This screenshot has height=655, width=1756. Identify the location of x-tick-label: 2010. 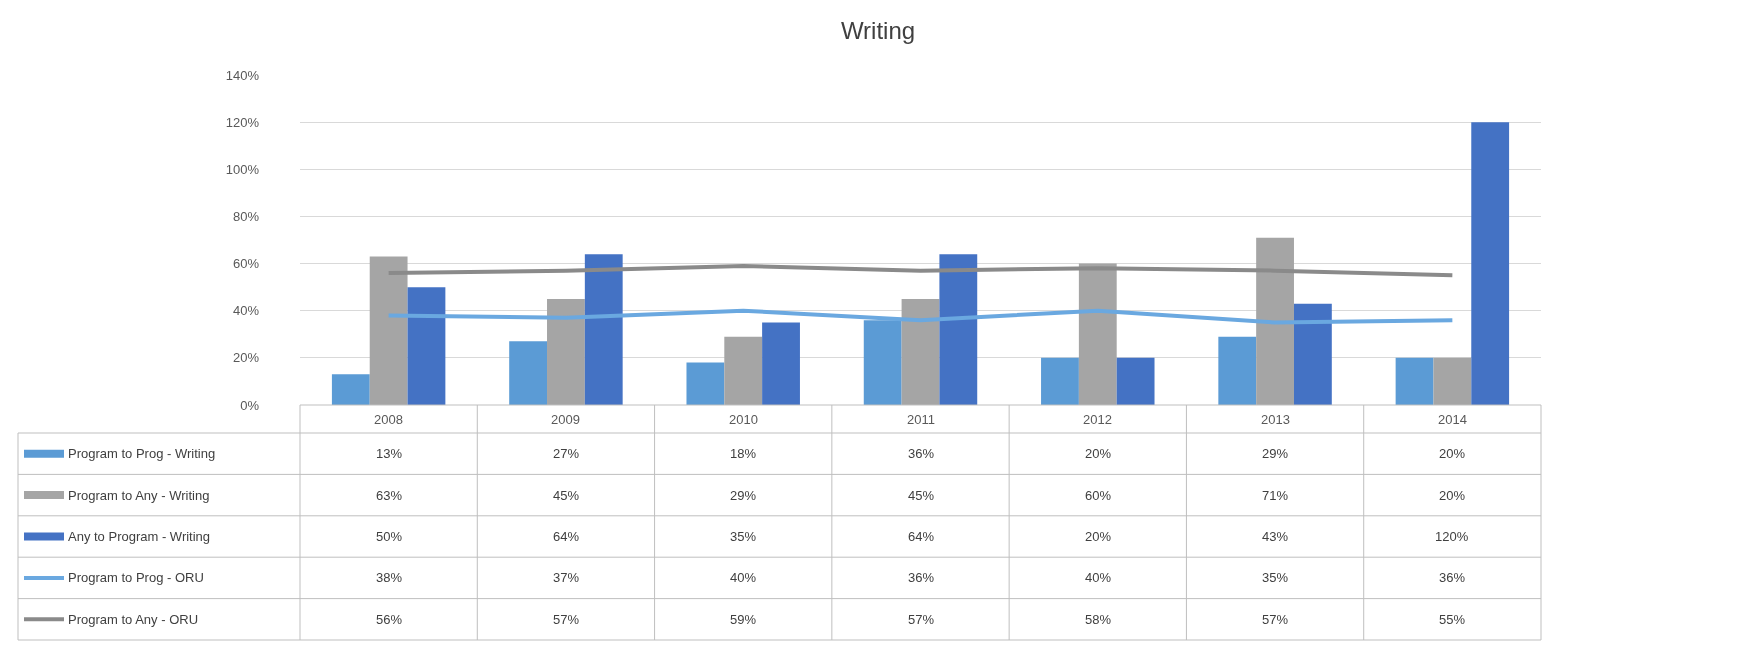
(743, 419).